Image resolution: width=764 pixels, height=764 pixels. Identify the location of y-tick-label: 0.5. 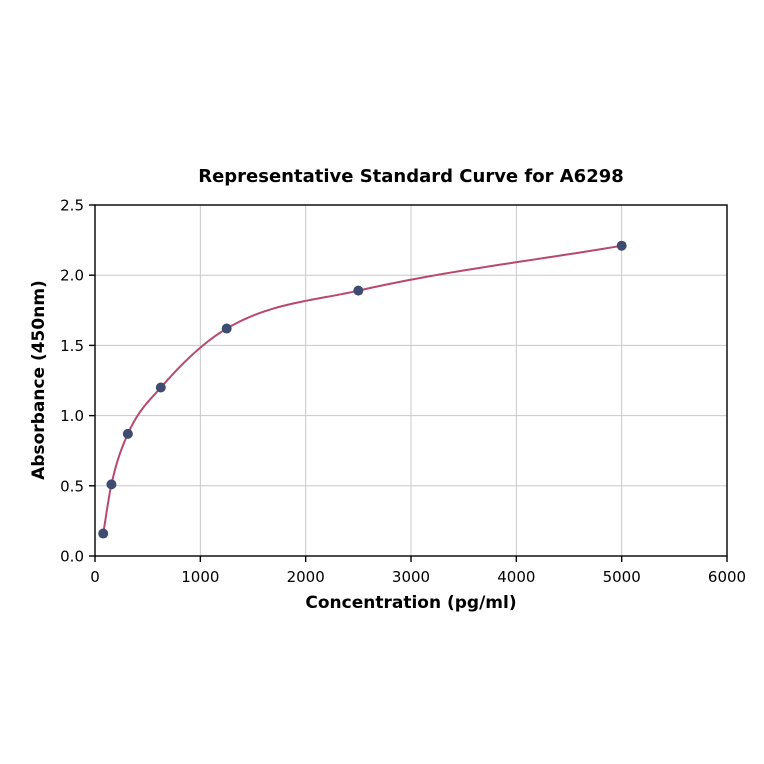
(72, 486).